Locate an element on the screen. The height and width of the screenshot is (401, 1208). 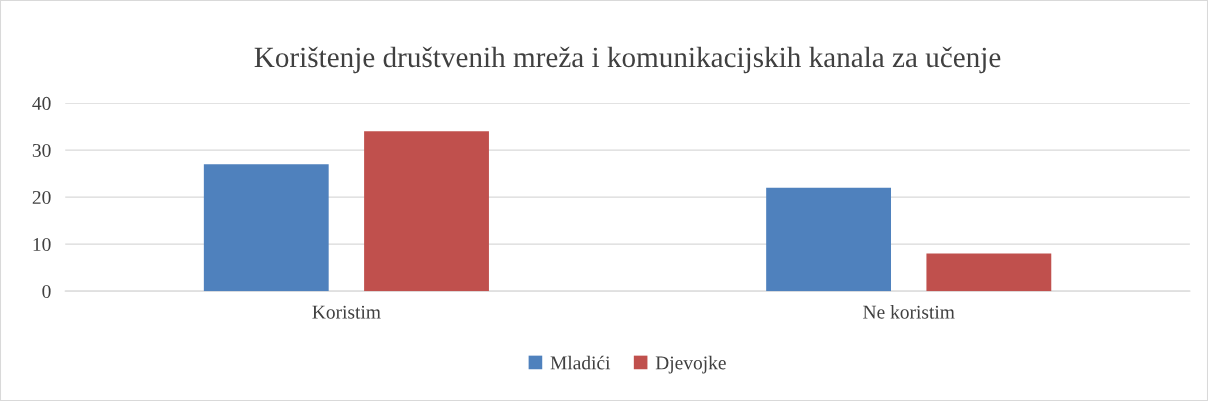
x-tick-label: Koristim is located at coordinates (346, 312).